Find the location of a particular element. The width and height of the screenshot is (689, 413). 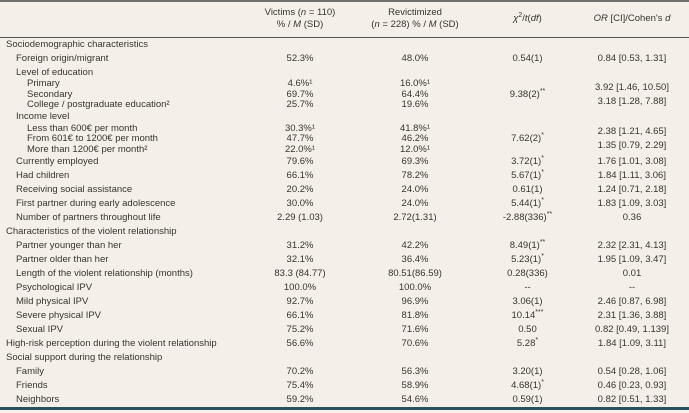

row-label: More than 1200€ per month² is located at coordinates (87, 149).